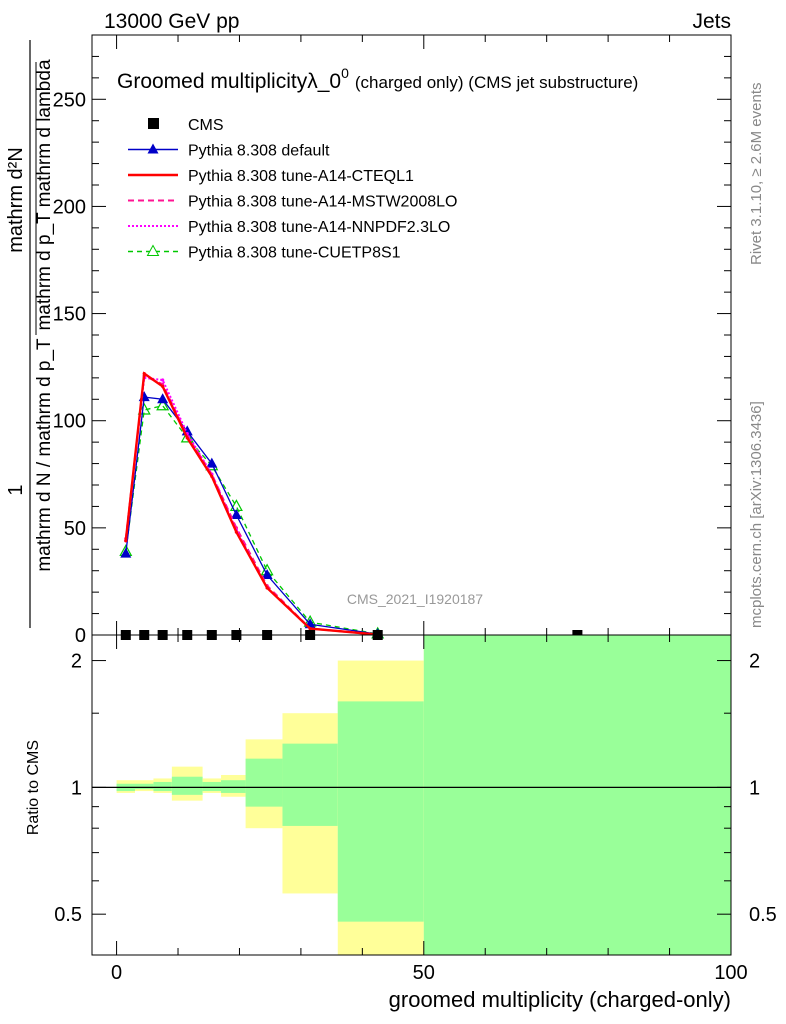 Image resolution: width=786 pixels, height=1024 pixels. Describe the element at coordinates (415, 599) in the screenshot. I see `watermark: CMS_2021_I1920187` at that location.